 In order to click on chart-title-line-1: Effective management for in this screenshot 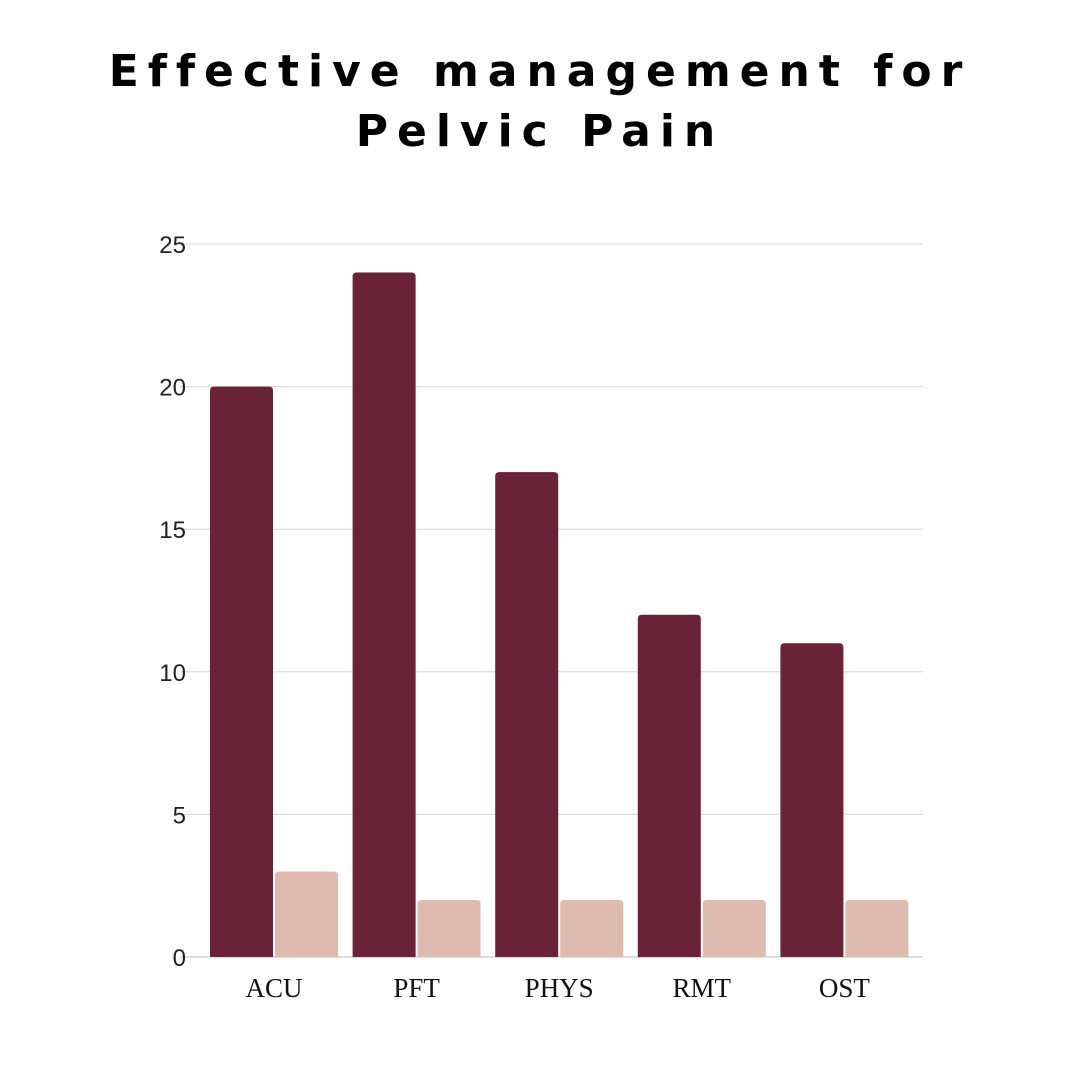, I will do `click(540, 71)`.